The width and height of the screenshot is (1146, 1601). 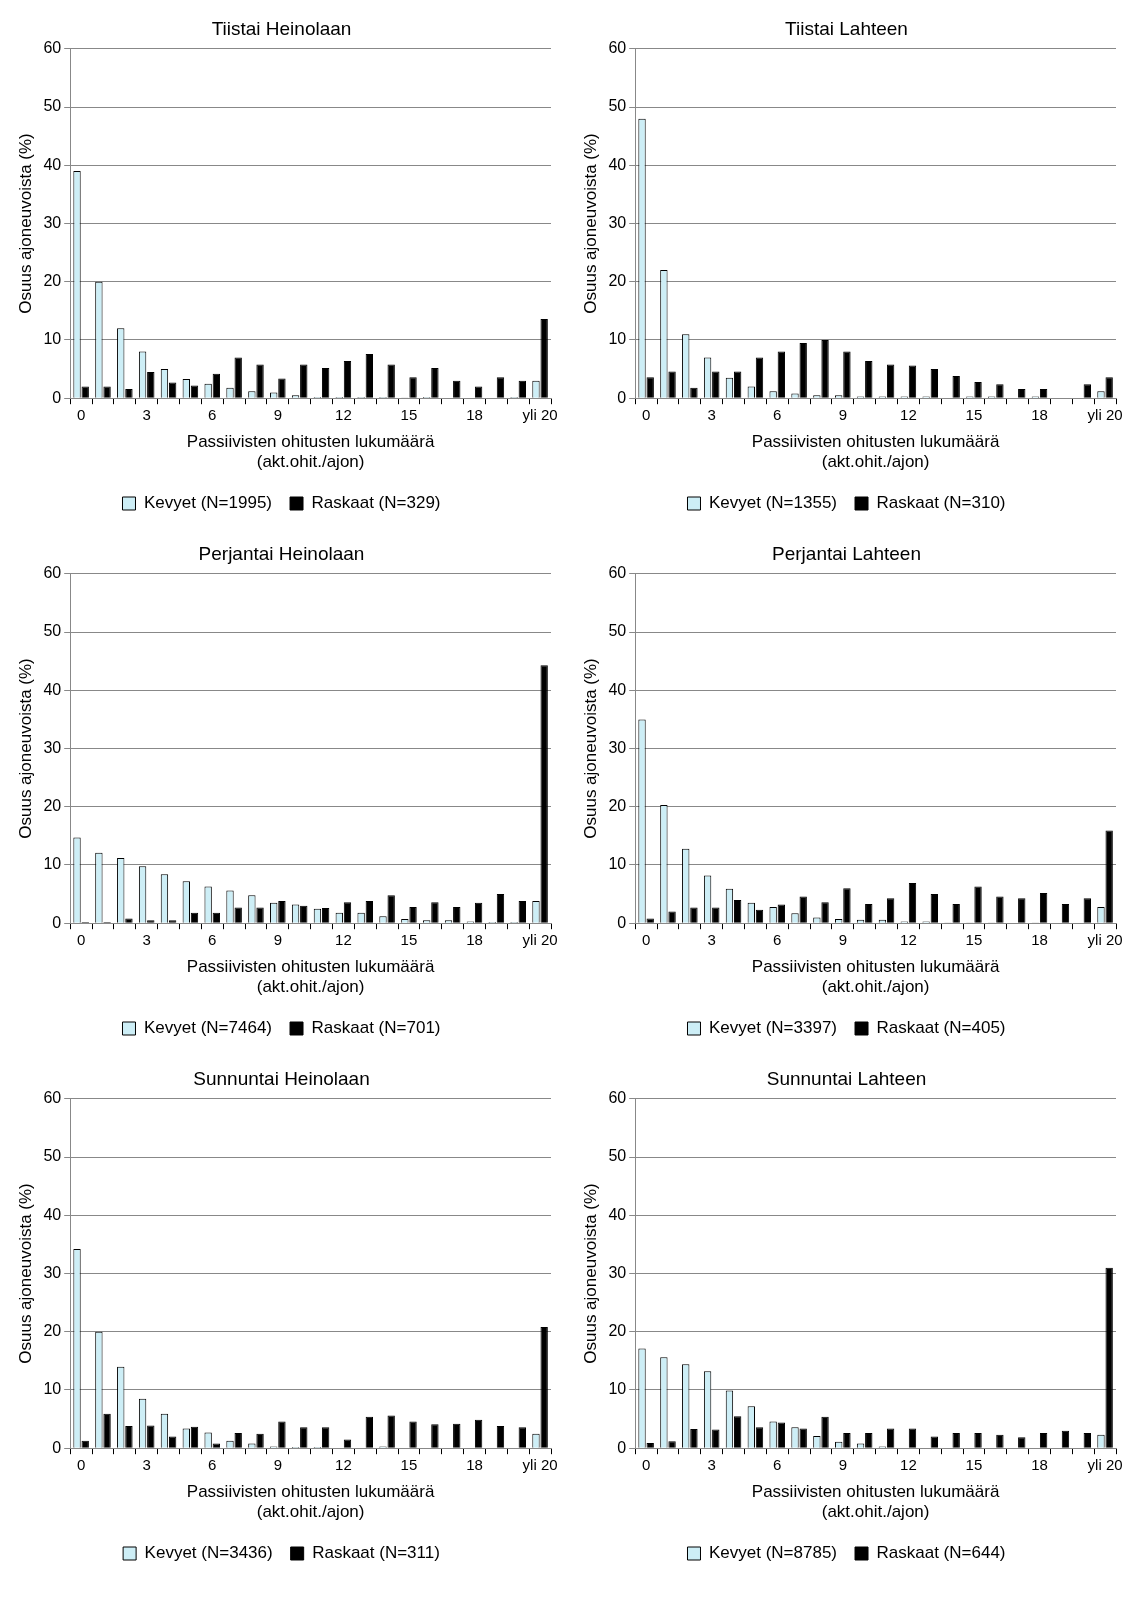 I want to click on legend-label: Raskaat (N=701), so click(x=376, y=1028).